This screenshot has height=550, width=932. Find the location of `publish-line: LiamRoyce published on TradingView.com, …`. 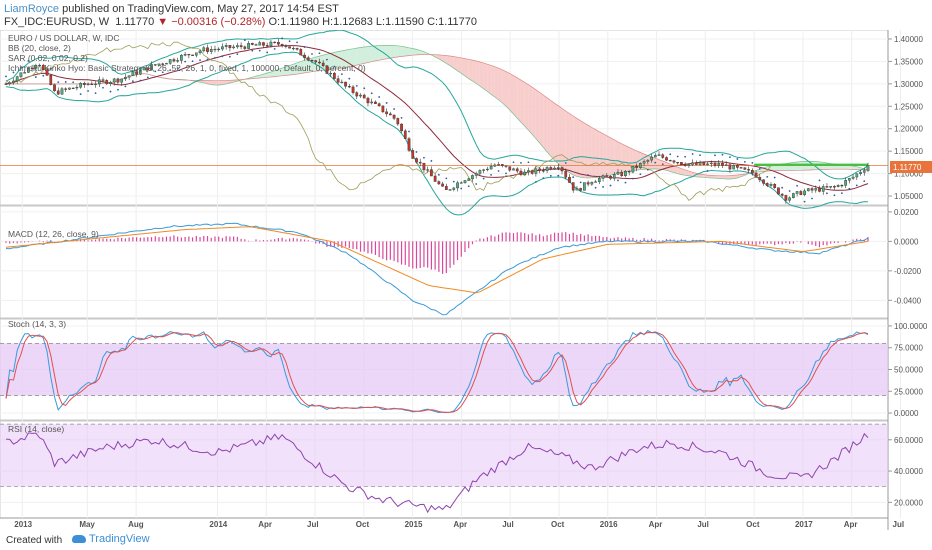

publish-line: LiamRoyce published on TradingView.com, … is located at coordinates (171, 9).